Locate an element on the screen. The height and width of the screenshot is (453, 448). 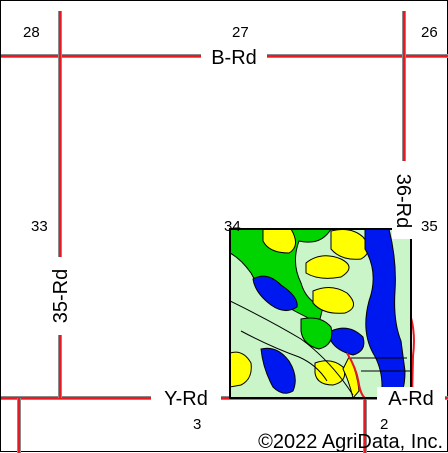
road-label-y-rd: Y-Rd is located at coordinates (186, 399).